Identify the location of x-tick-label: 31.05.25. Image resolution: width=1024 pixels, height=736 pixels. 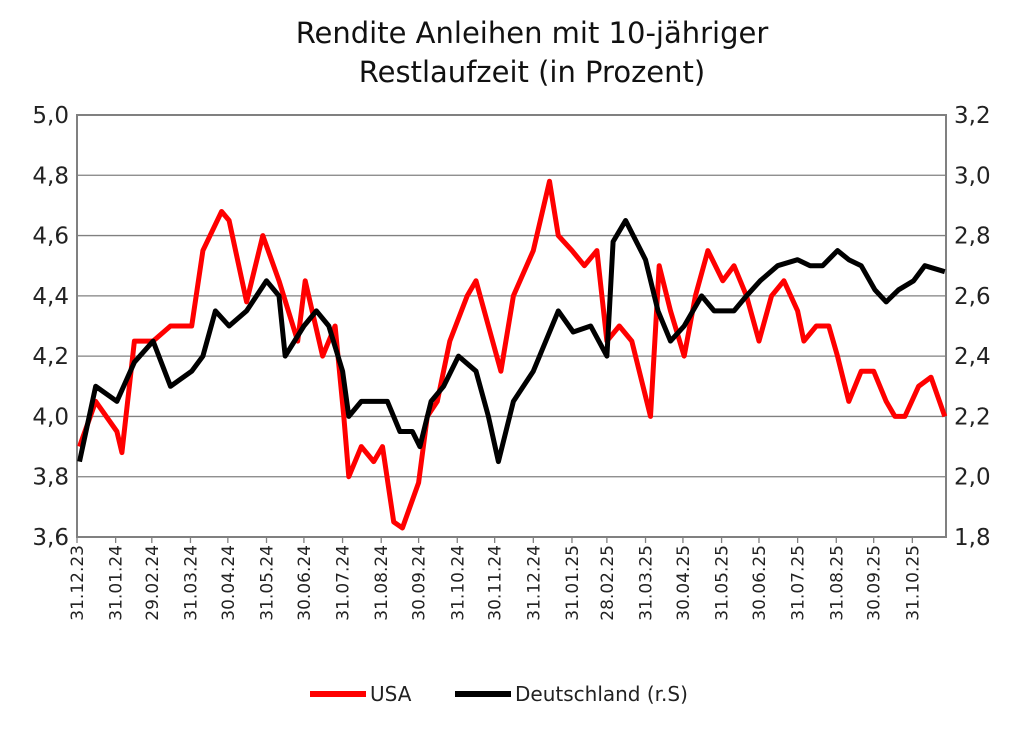
(723, 583).